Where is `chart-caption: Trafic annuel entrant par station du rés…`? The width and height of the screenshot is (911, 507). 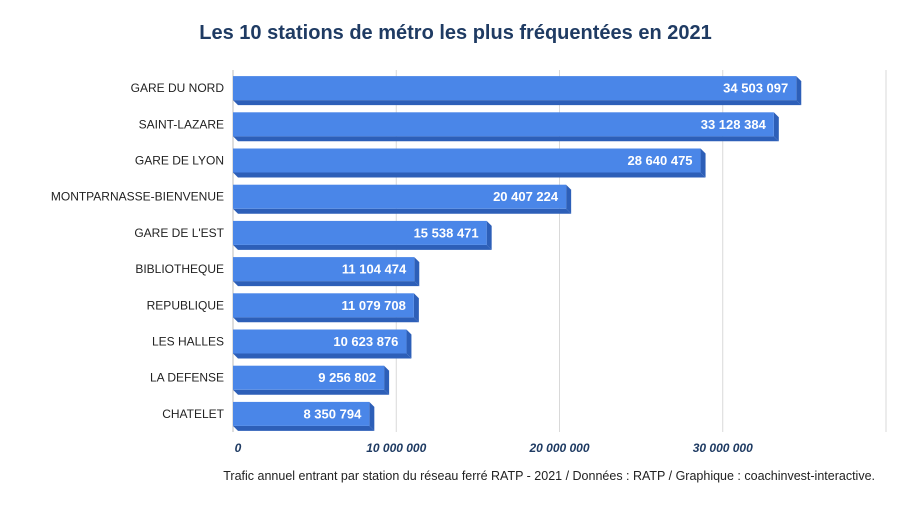 chart-caption: Trafic annuel entrant par station du rés… is located at coordinates (549, 476).